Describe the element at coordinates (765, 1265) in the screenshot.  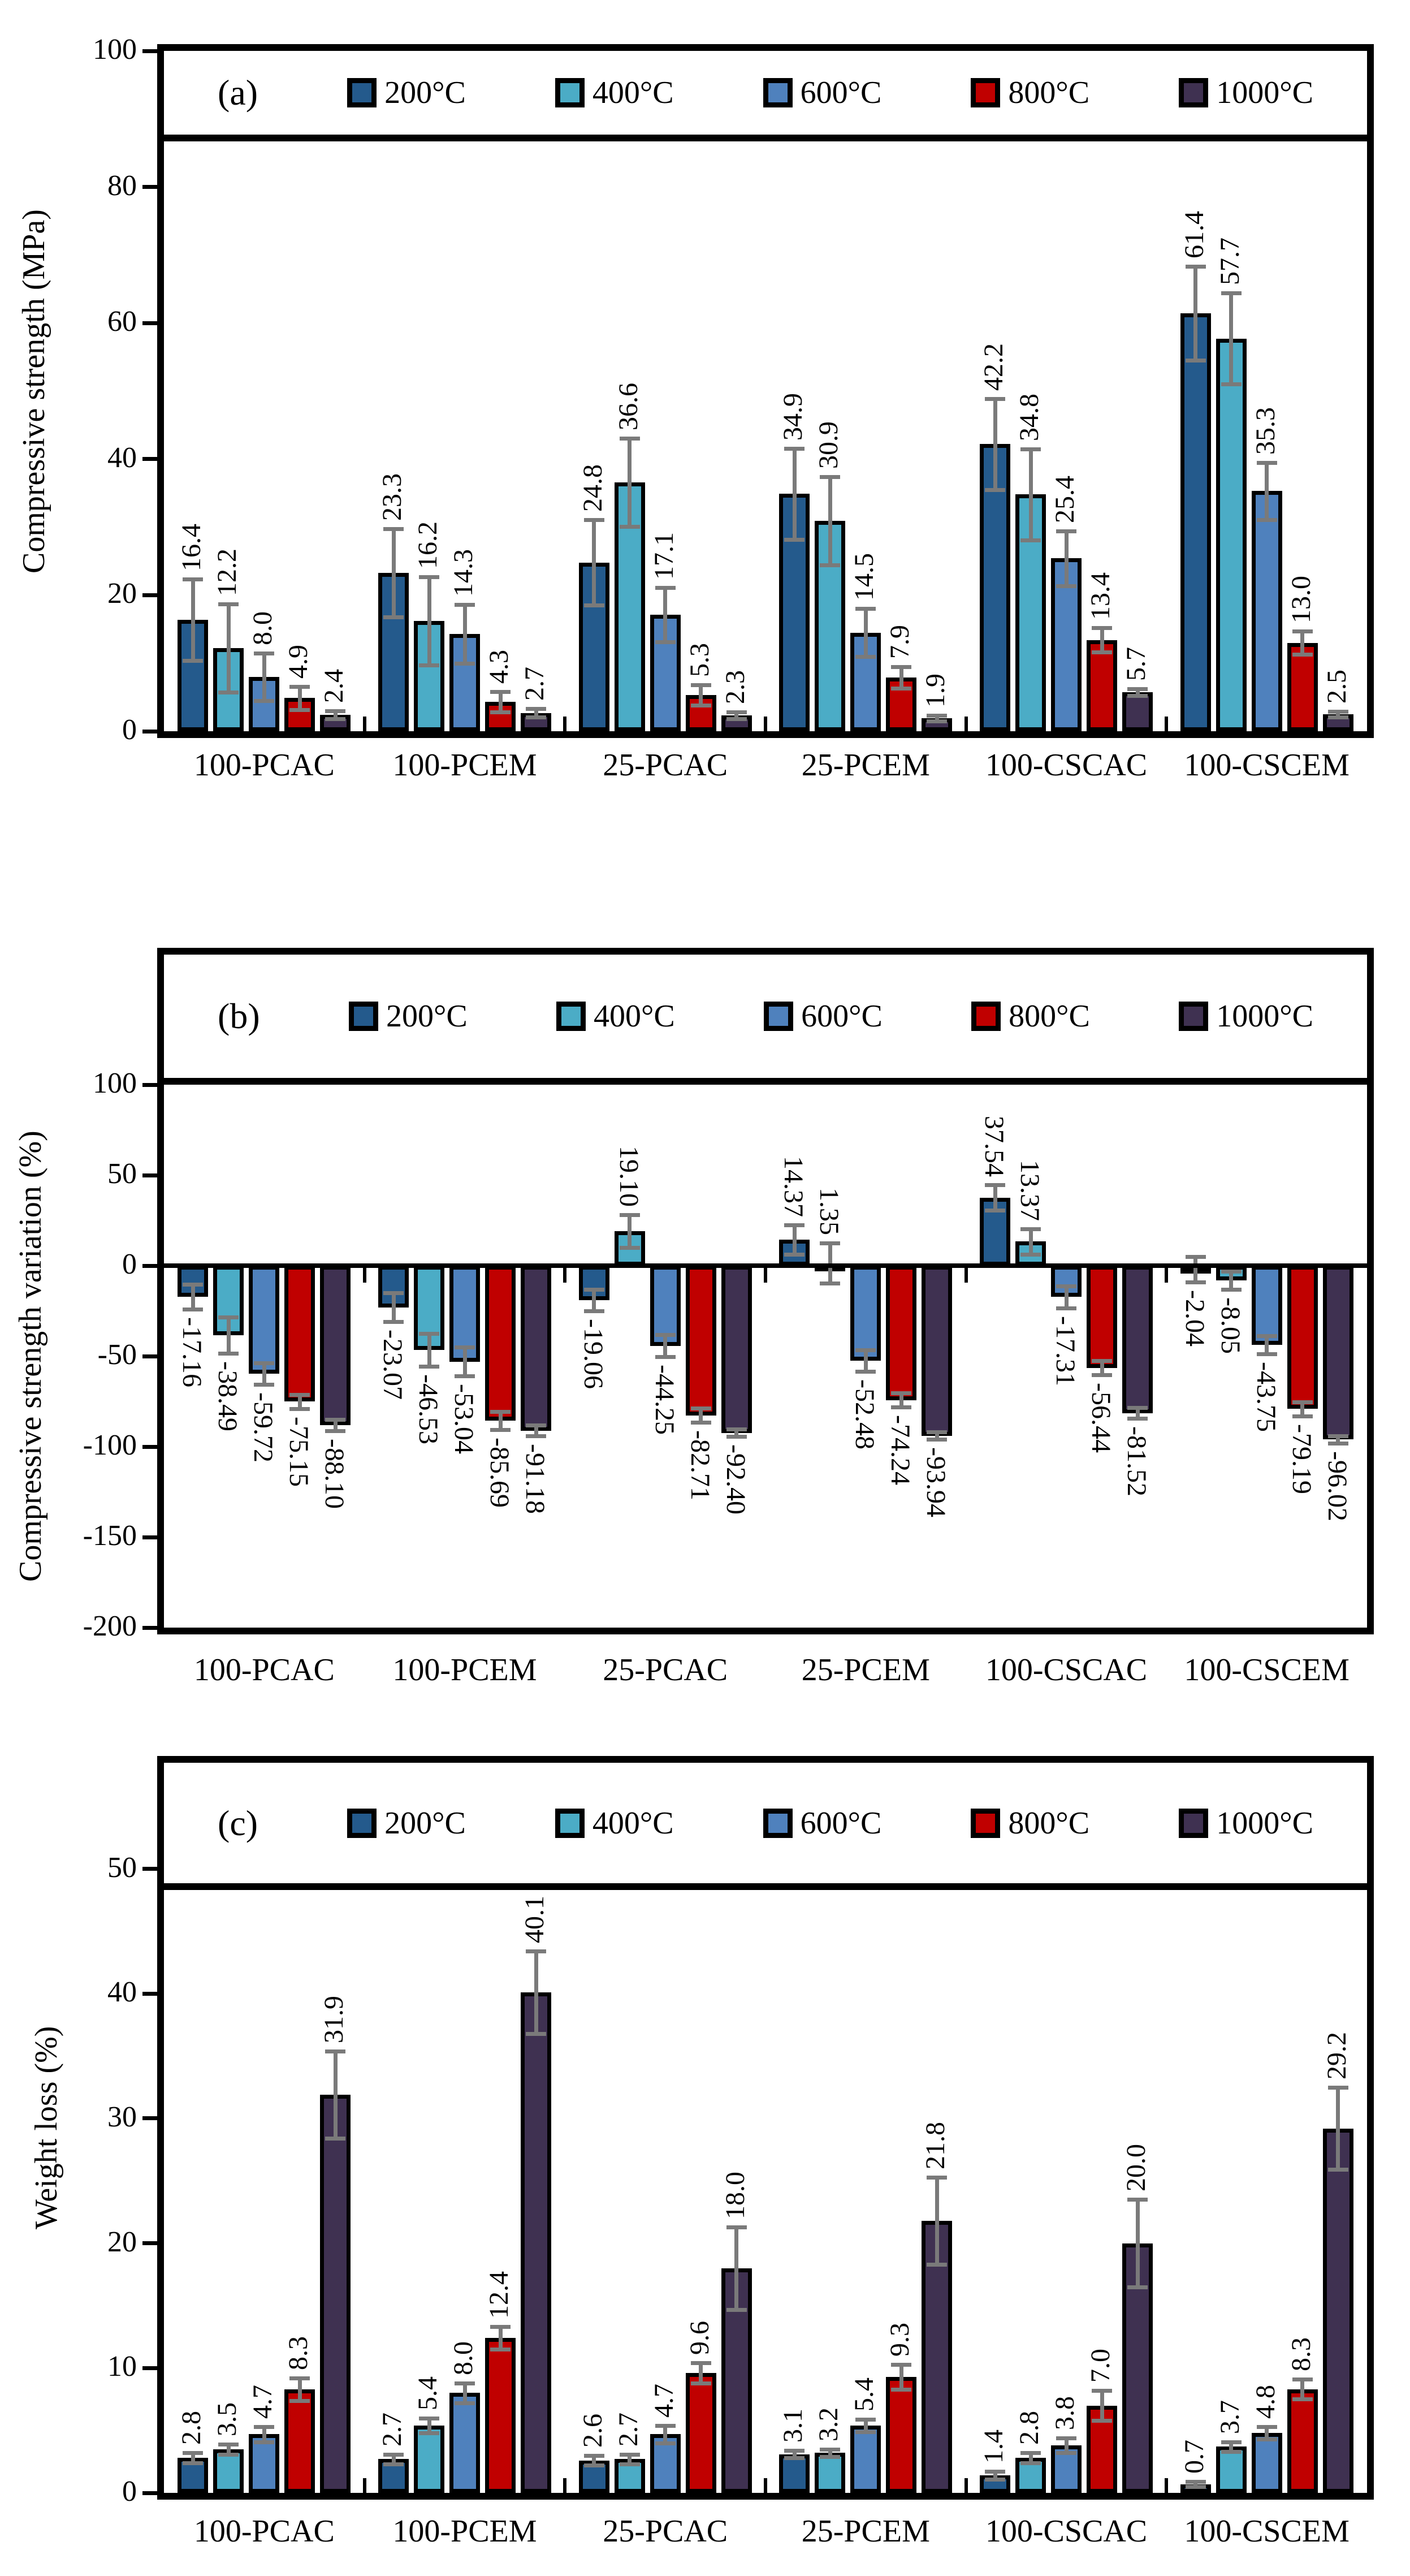
I see `zero-axis-b` at that location.